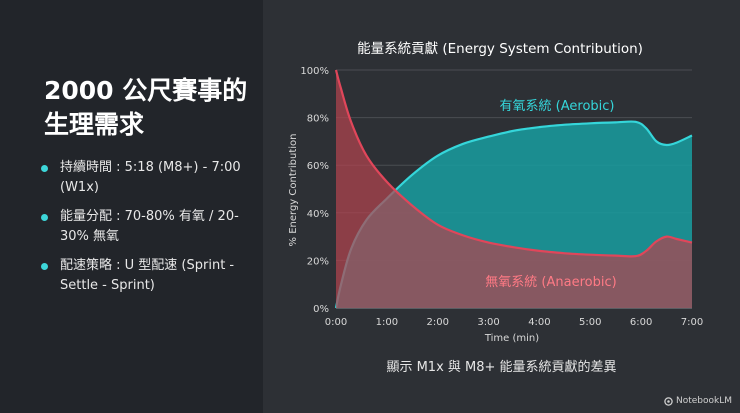  What do you see at coordinates (318, 214) in the screenshot?
I see `y-tick-label: 40%` at bounding box center [318, 214].